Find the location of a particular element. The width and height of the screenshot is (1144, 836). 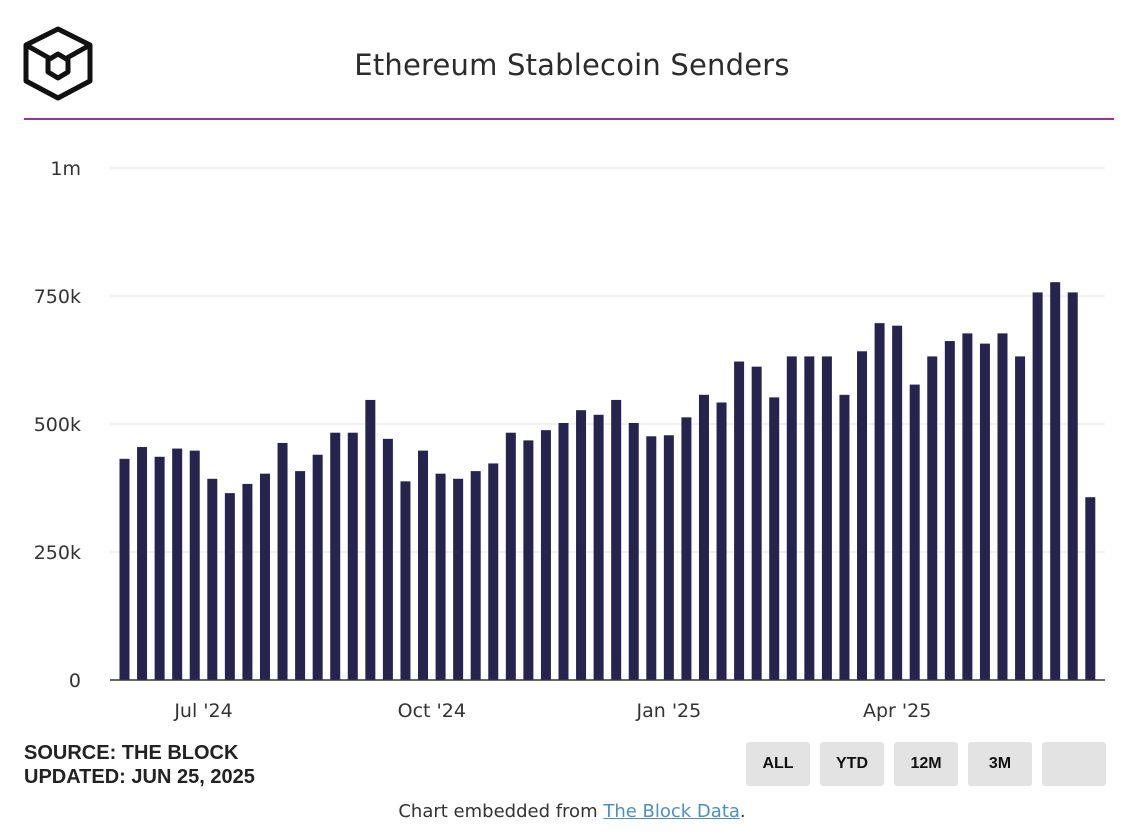

y-tick-label: 500k is located at coordinates (57, 425).